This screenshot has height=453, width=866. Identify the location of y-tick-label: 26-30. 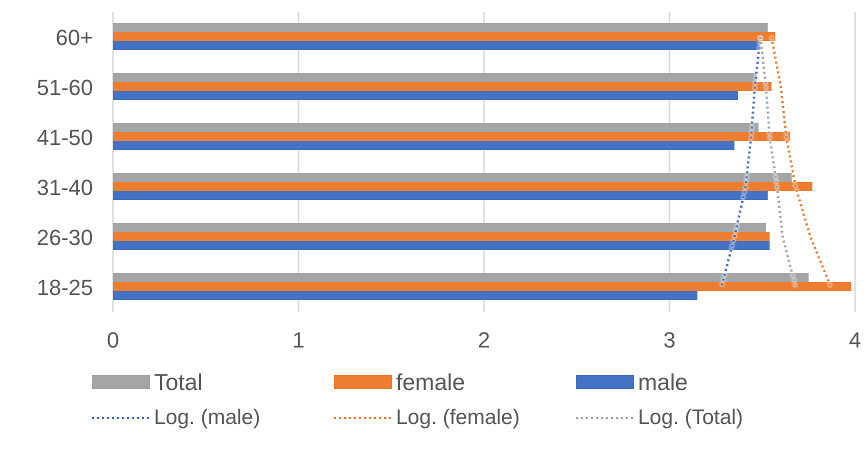
(64, 237).